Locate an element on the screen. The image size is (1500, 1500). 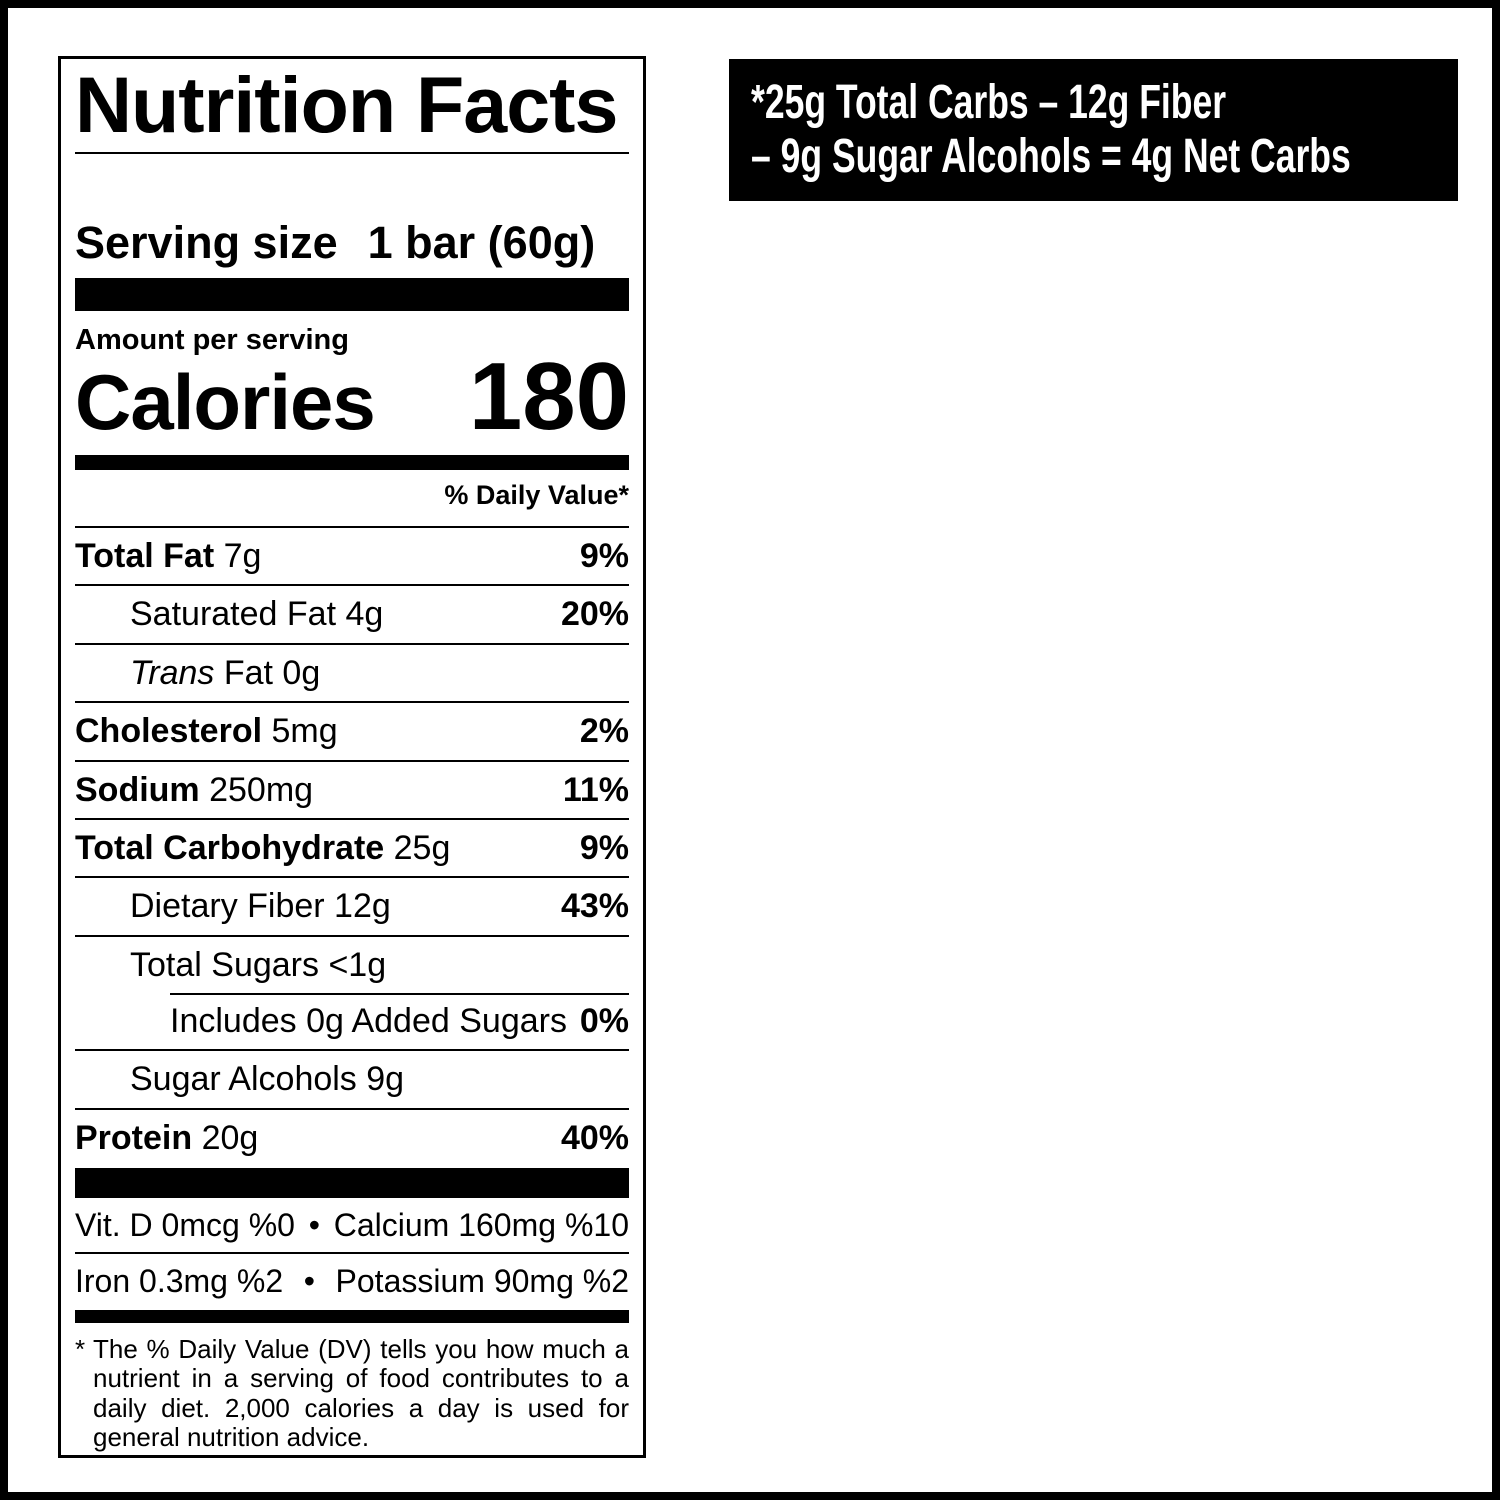
micronutrient-row-iron-potassium: Iron 0.3mg %2 • Potassium 90mg %2 is located at coordinates (352, 1280).